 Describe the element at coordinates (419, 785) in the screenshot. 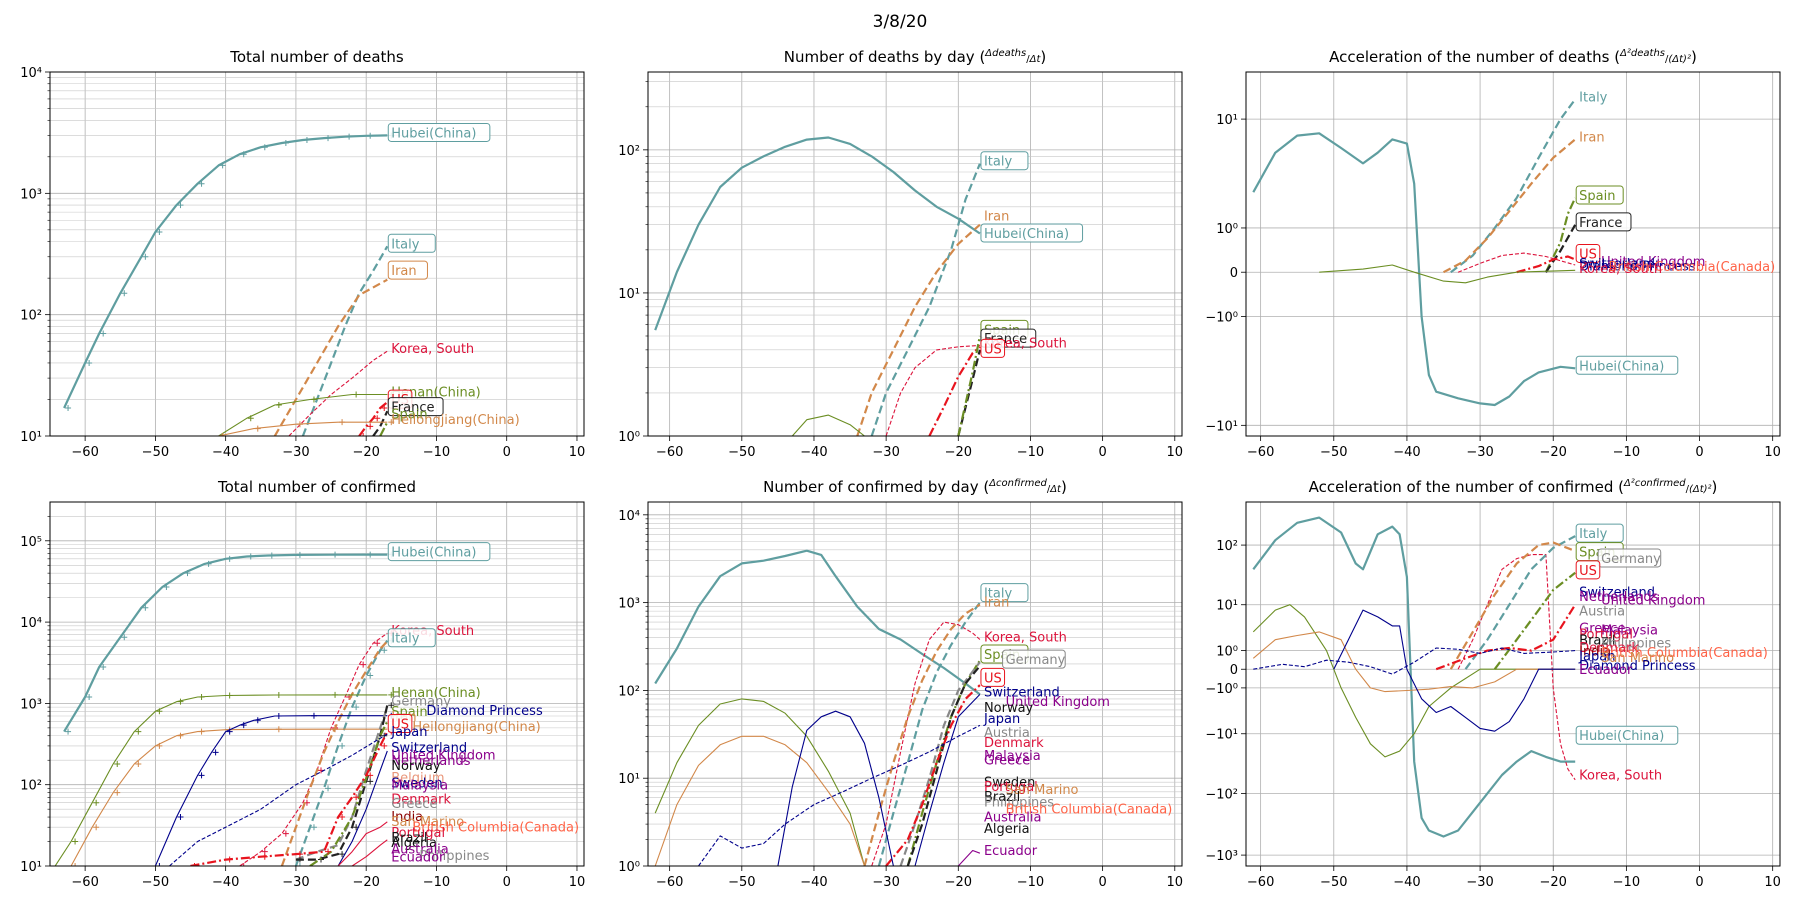

I see `series-label: Malaysia` at that location.